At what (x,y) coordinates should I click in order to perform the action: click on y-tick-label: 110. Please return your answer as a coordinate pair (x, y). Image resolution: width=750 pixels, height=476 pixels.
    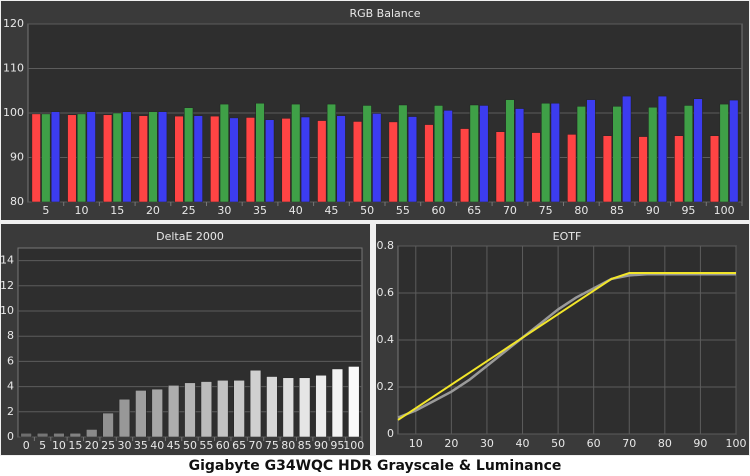
    Looking at the image, I should click on (13, 68).